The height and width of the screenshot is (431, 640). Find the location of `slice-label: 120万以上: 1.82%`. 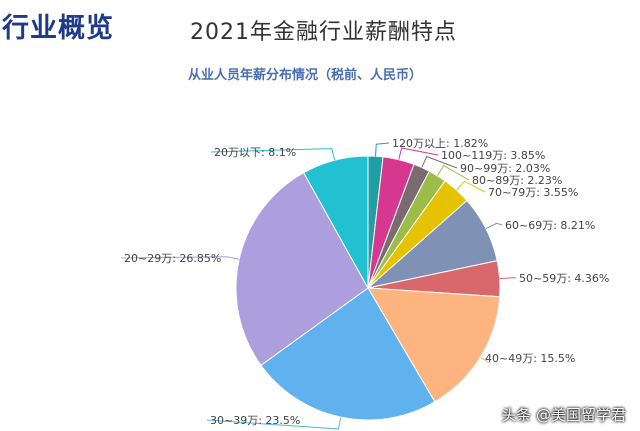

slice-label: 120万以上: 1.82% is located at coordinates (440, 143).